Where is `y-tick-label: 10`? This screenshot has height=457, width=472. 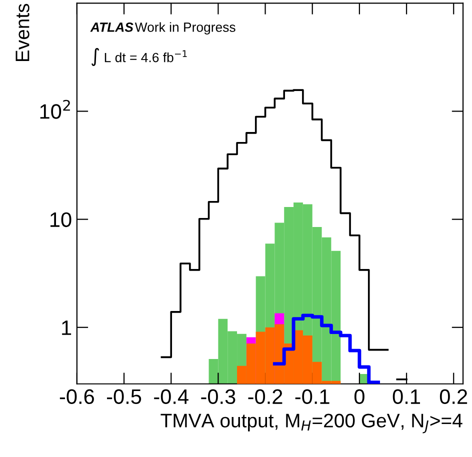
y-tick-label: 10 is located at coordinates (61, 220).